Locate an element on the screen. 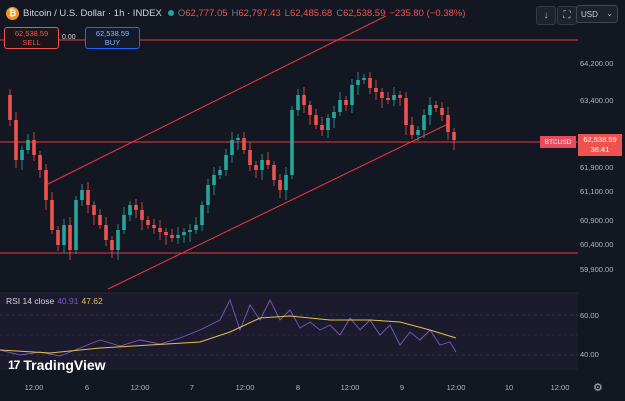  download-button: ↓ is located at coordinates (546, 15).